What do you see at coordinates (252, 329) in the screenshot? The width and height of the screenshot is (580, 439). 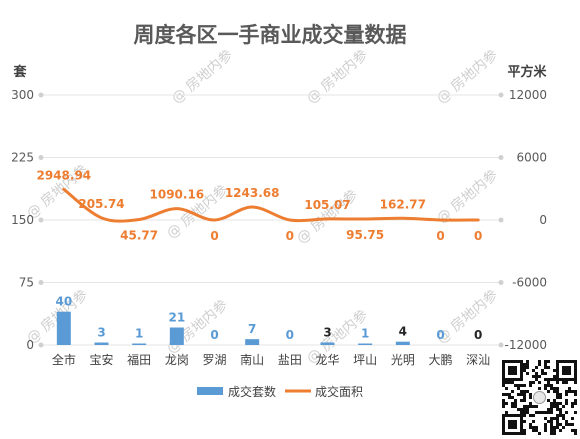 I see `bar-data-label: 7` at bounding box center [252, 329].